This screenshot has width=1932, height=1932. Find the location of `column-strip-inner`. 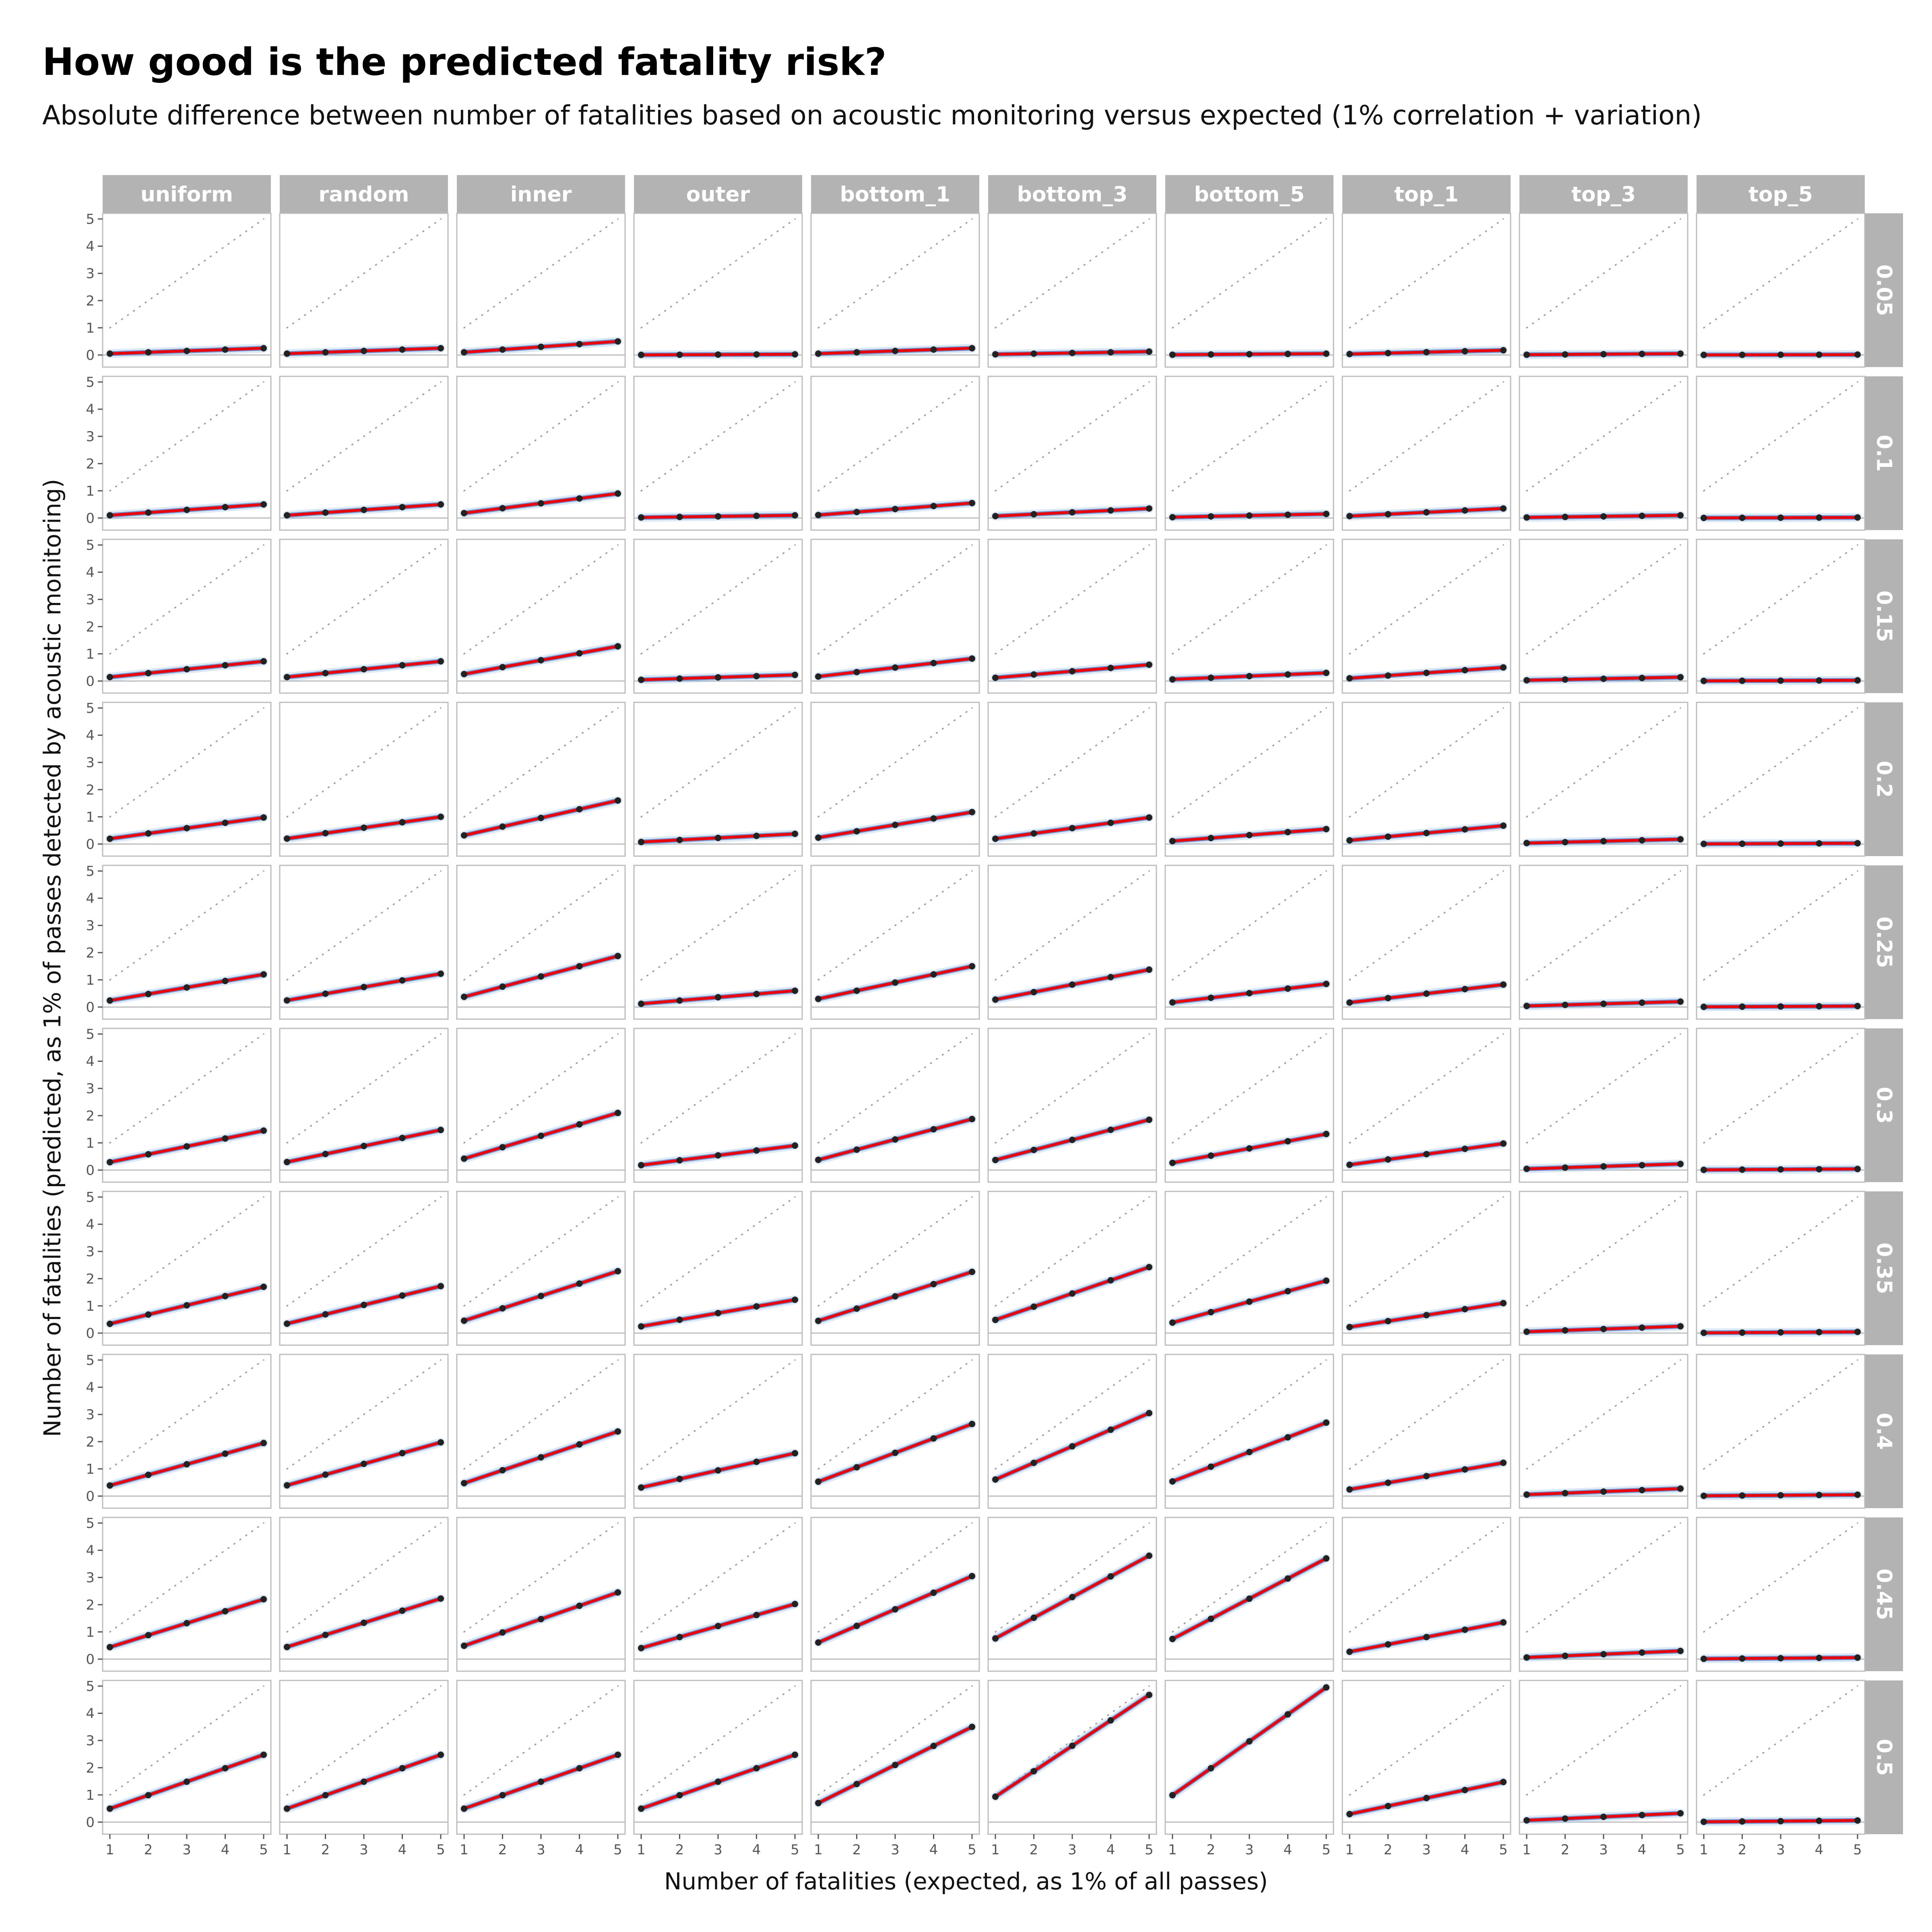

column-strip-inner is located at coordinates (541, 194).